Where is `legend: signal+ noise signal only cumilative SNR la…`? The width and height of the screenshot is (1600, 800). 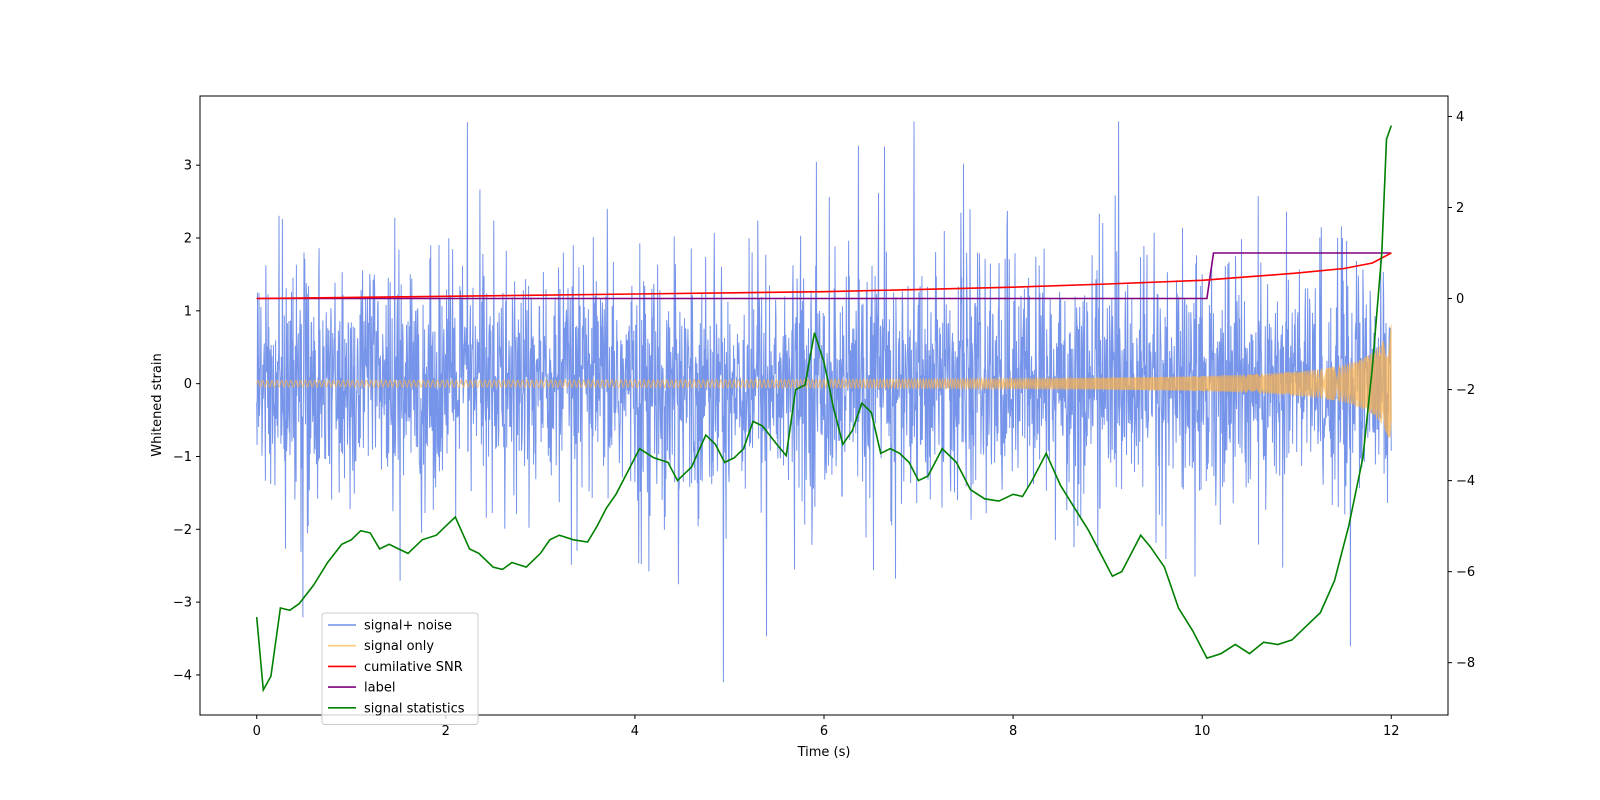 legend: signal+ noise signal only cumilative SNR la… is located at coordinates (400, 668).